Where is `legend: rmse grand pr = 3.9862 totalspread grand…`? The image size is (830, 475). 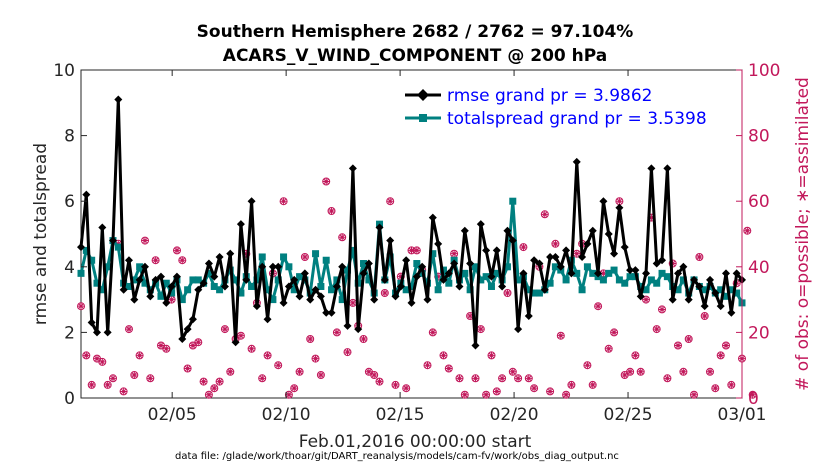 legend: rmse grand pr = 3.9862 totalspread grand… is located at coordinates (556, 107).